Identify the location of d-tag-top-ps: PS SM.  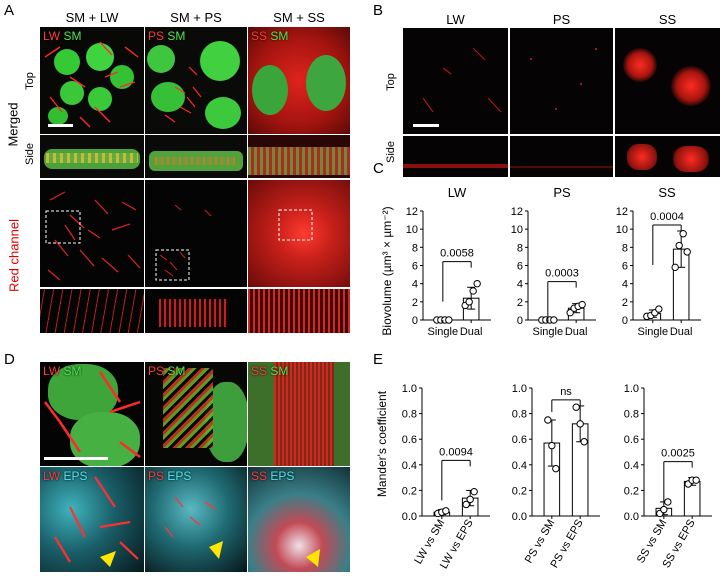
(167, 371).